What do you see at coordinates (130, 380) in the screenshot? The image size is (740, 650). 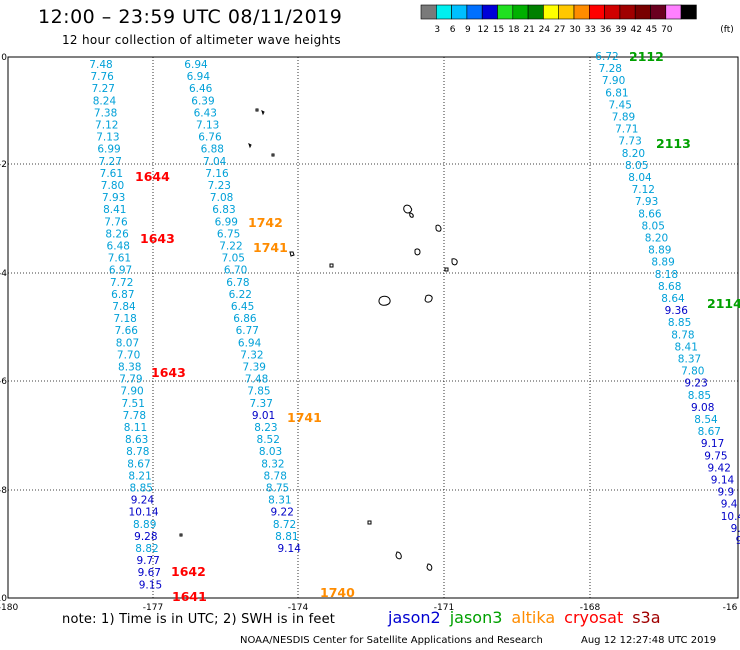 I see `wave-height-value: 7.79` at bounding box center [130, 380].